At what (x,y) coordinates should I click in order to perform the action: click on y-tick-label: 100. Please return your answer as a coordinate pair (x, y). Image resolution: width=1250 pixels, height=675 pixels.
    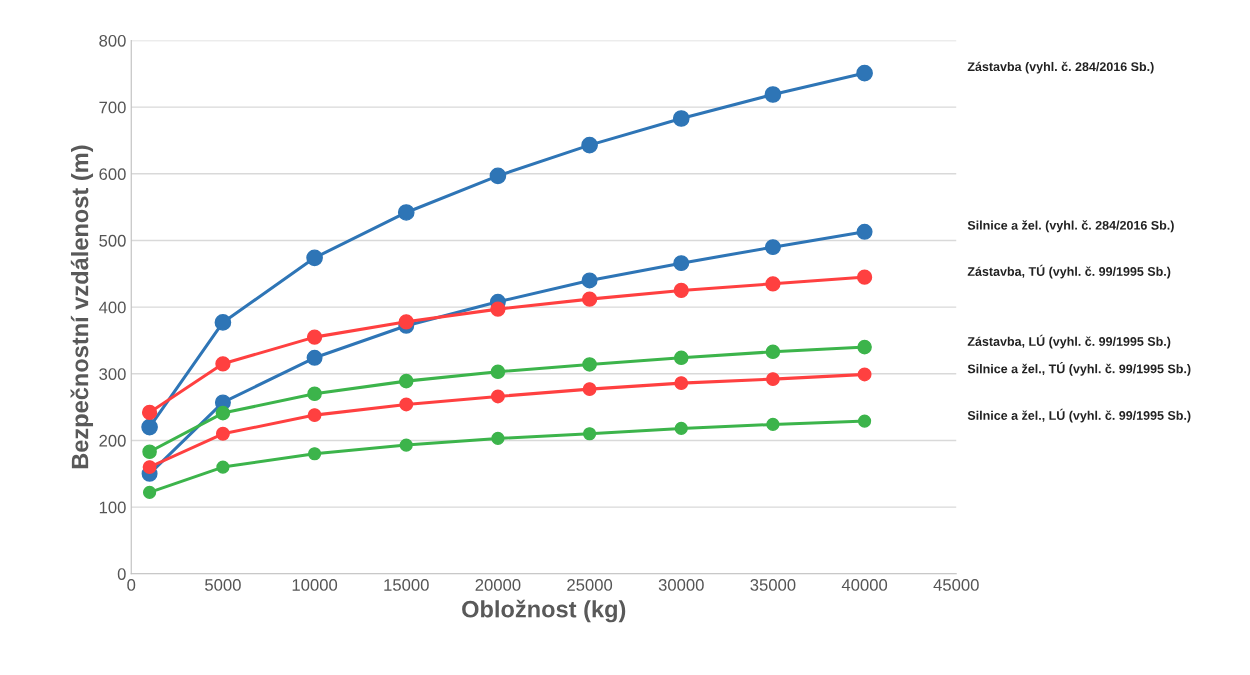
    Looking at the image, I should click on (112, 507).